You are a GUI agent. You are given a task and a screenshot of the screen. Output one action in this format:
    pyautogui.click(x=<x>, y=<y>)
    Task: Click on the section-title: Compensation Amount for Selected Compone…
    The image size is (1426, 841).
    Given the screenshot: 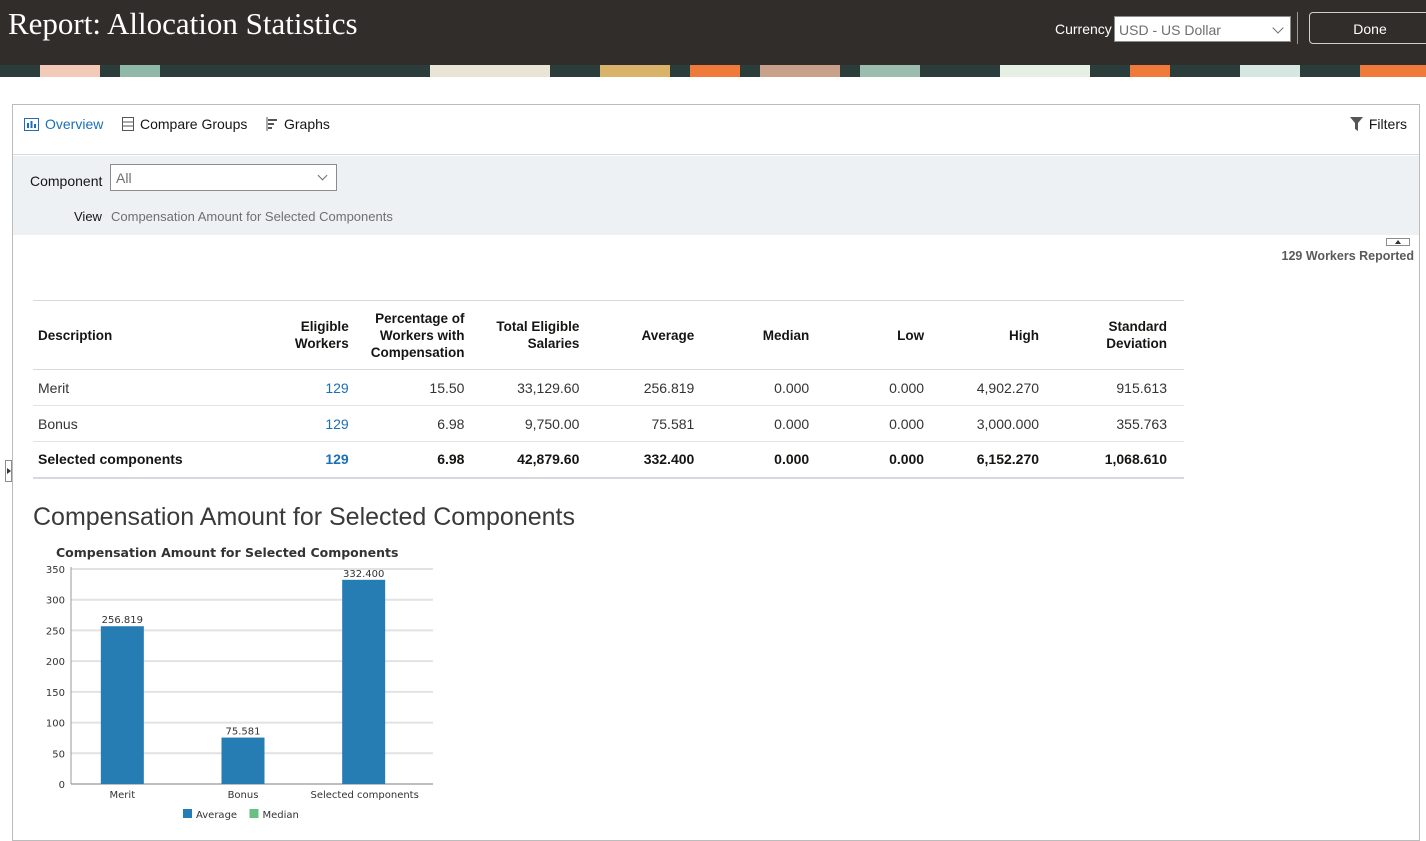 What is the action you would take?
    pyautogui.click(x=304, y=517)
    